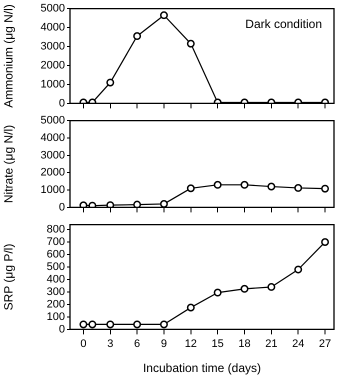  What do you see at coordinates (55, 230) in the screenshot?
I see `y-tick-label: 800` at bounding box center [55, 230].